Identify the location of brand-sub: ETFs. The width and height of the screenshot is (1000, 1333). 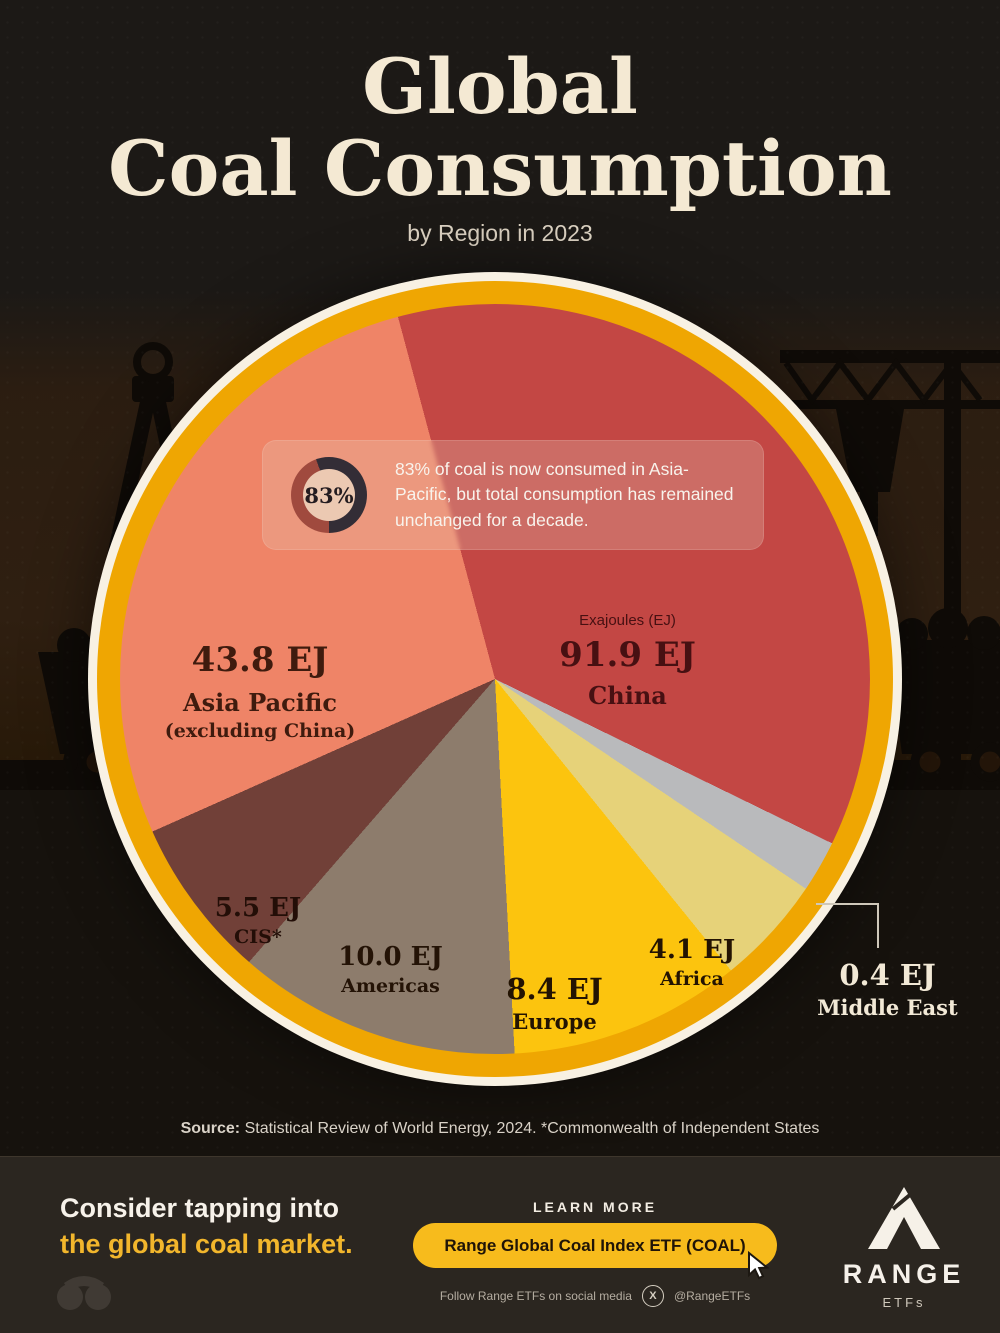
(904, 1302).